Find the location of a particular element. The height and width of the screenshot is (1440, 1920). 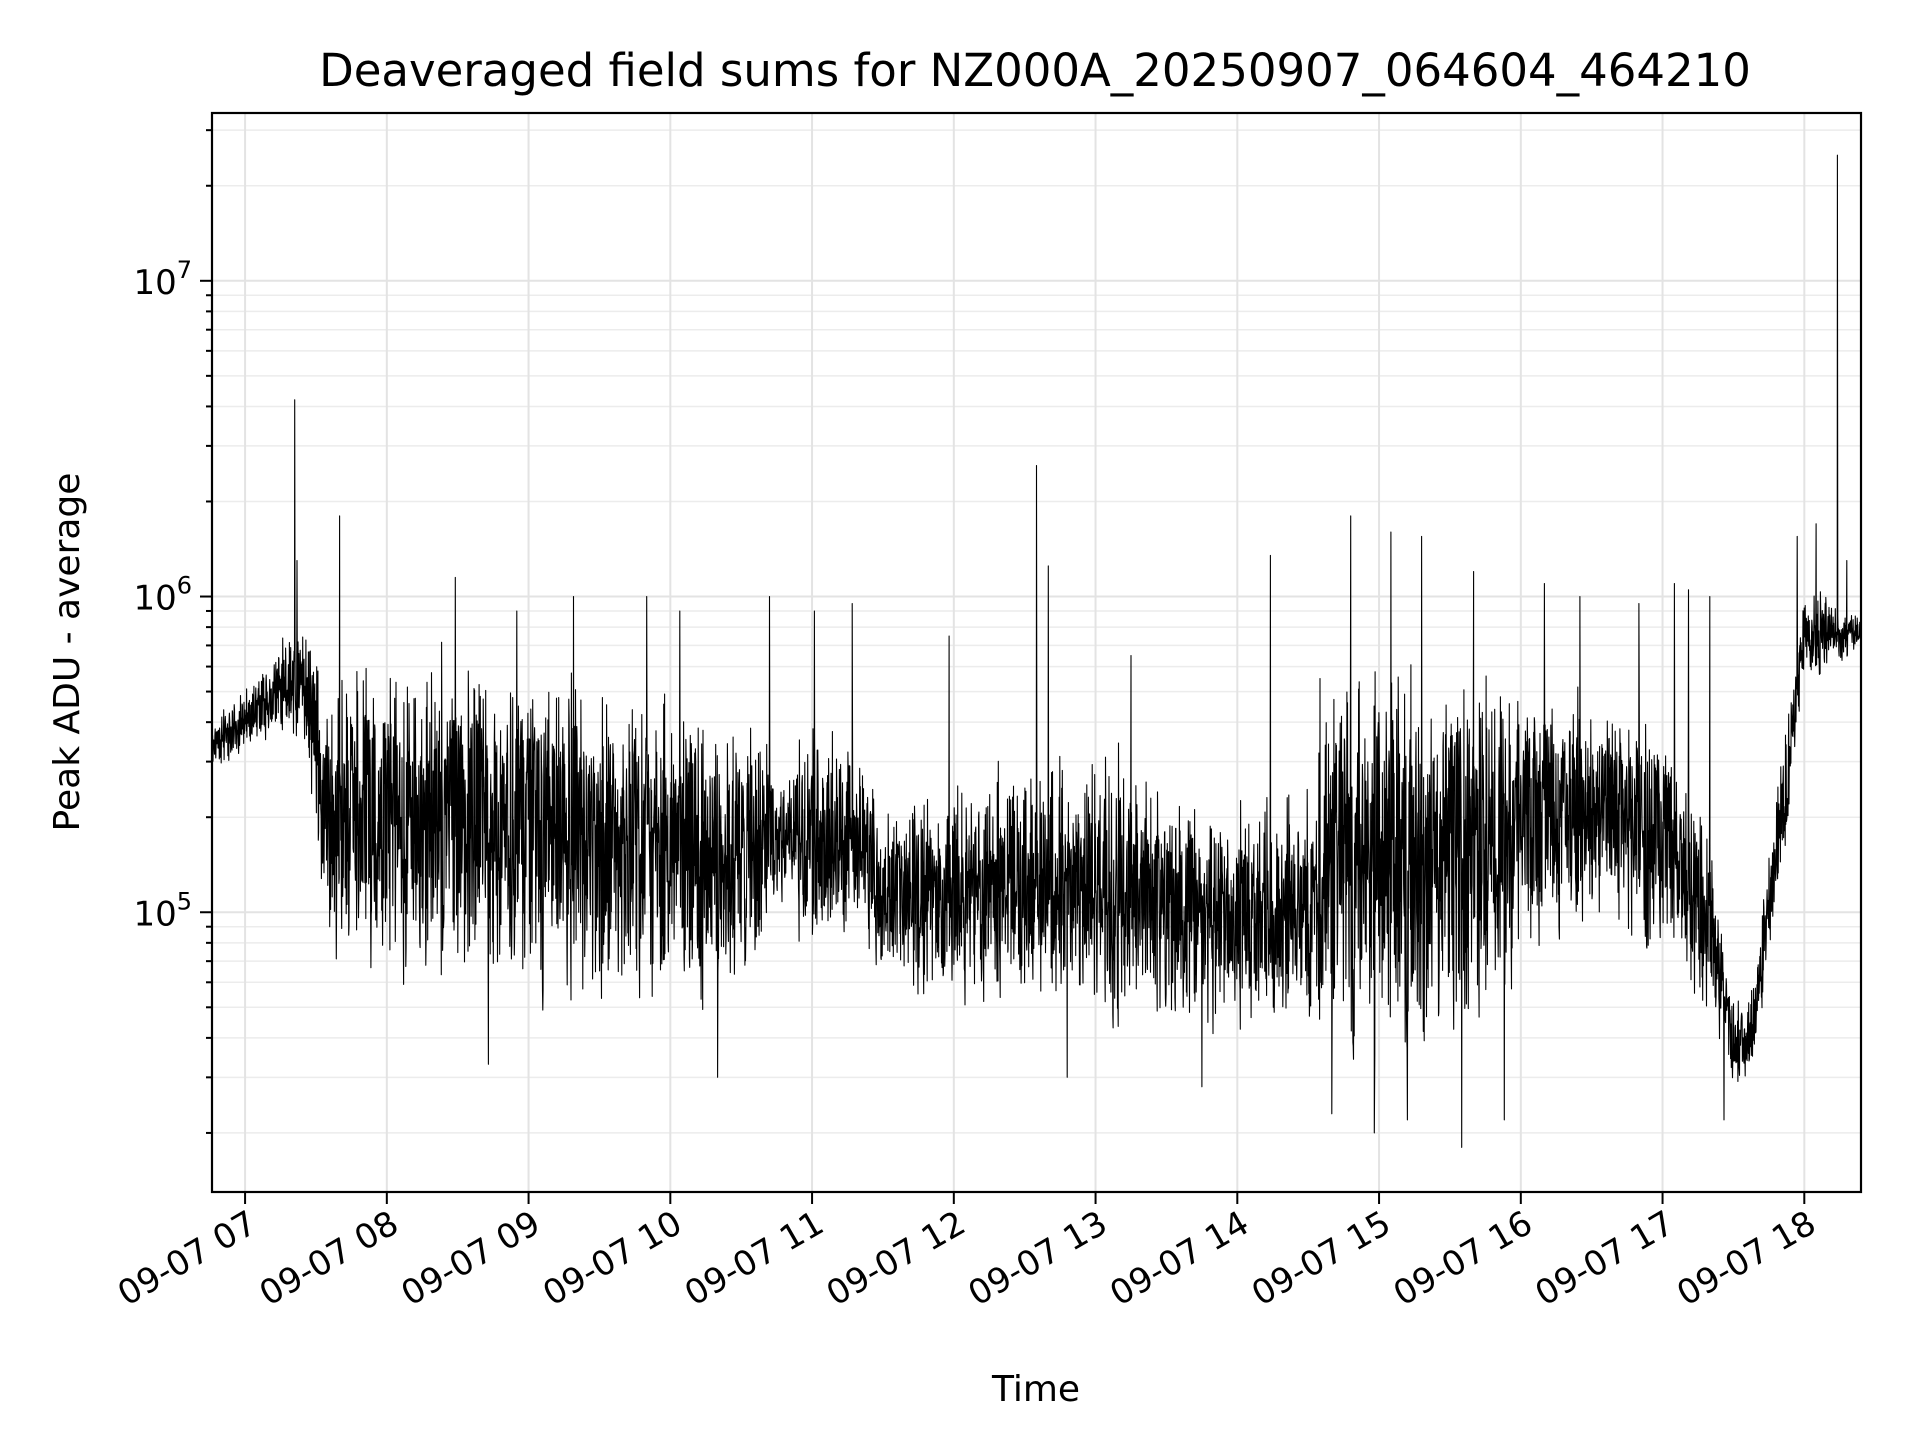

y-axis-label: Peak ADU - average is located at coordinates (67, 652).